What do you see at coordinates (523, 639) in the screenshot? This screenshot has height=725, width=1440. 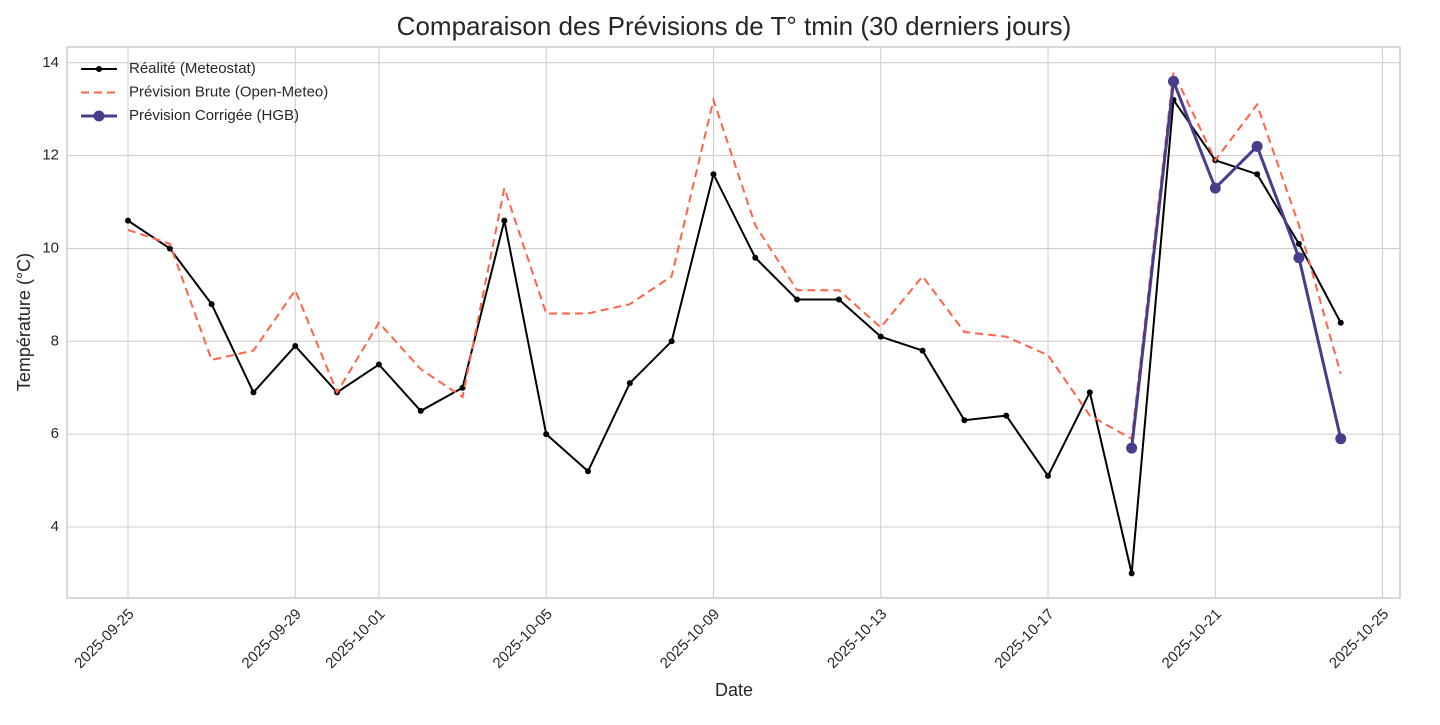 I see `x-tick-label: 2025-10-05` at bounding box center [523, 639].